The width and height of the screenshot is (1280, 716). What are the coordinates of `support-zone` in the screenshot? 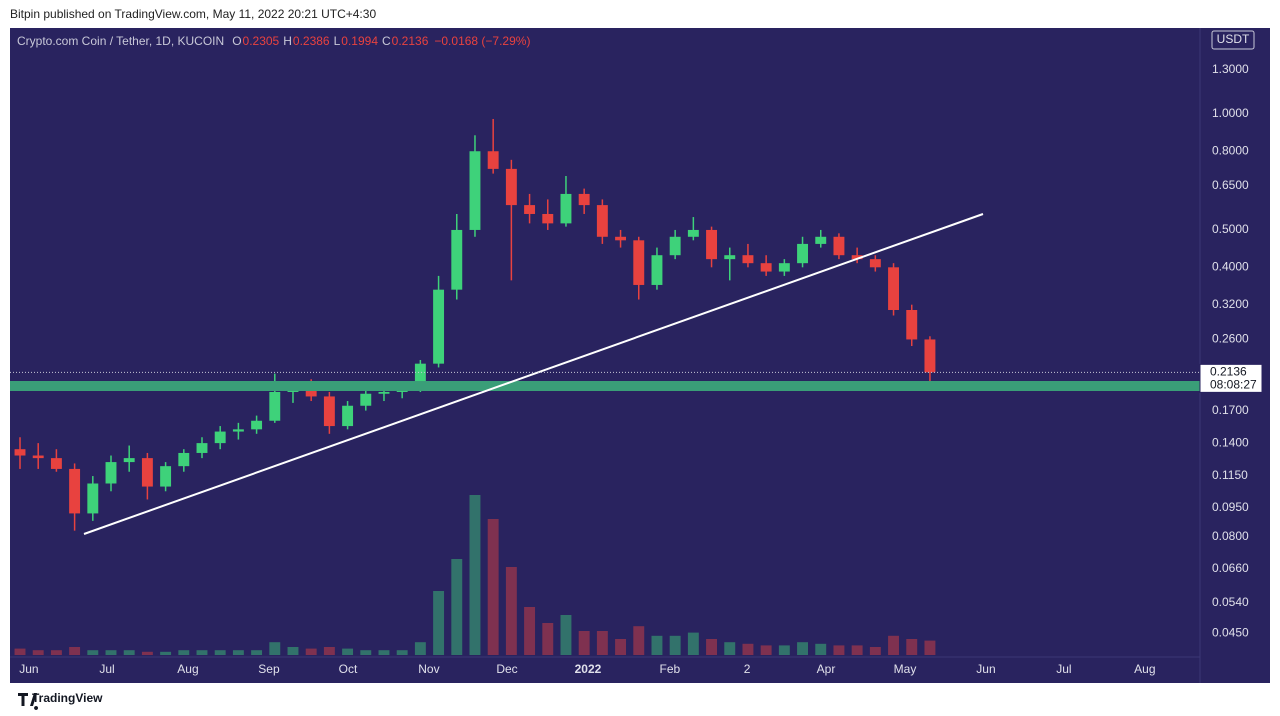 It's located at (605, 386).